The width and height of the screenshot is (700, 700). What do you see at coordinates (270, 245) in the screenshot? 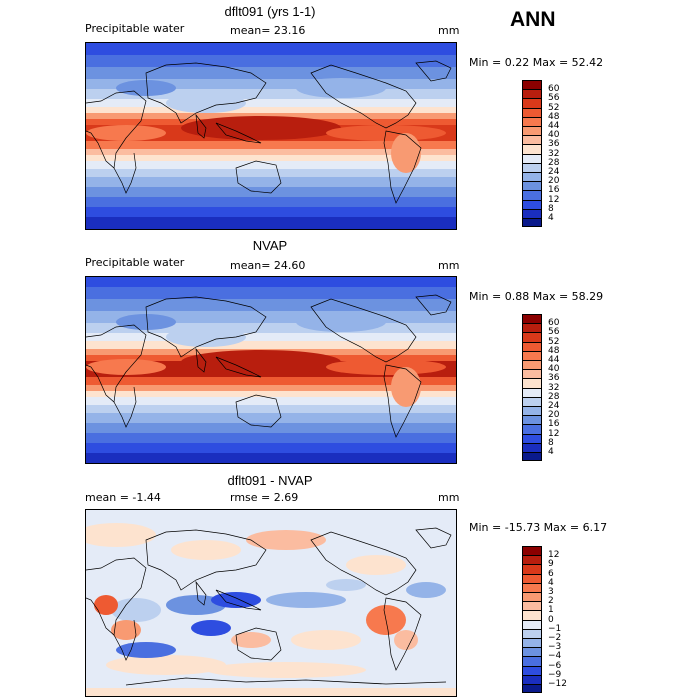
I see `panel-title-obs: NVAP` at bounding box center [270, 245].